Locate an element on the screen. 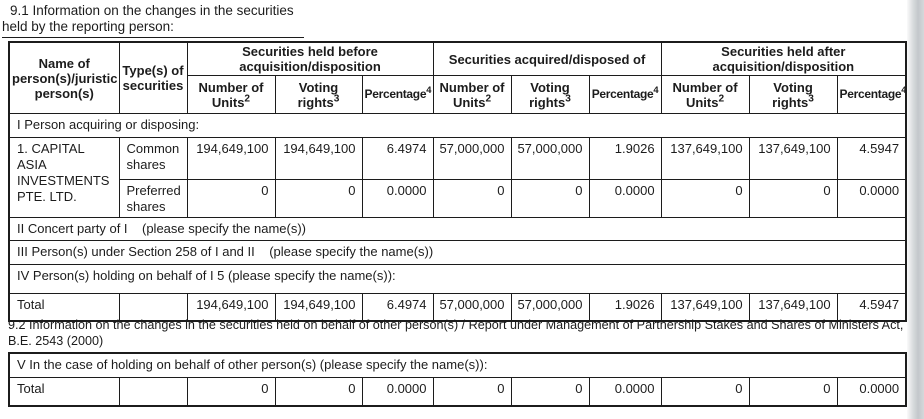 Image resolution: width=924 pixels, height=419 pixels. total-units-acquired: 0 is located at coordinates (472, 391).